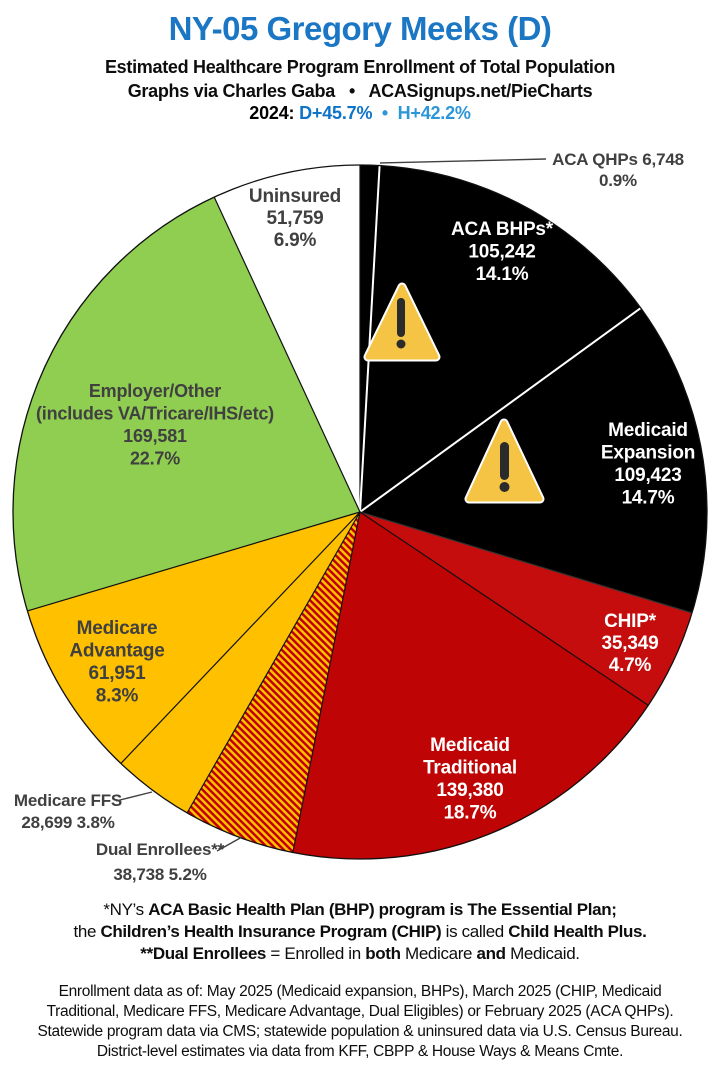 The height and width of the screenshot is (1070, 720). I want to click on slice-label-medicaid-traditional: Medicaid, so click(470, 745).